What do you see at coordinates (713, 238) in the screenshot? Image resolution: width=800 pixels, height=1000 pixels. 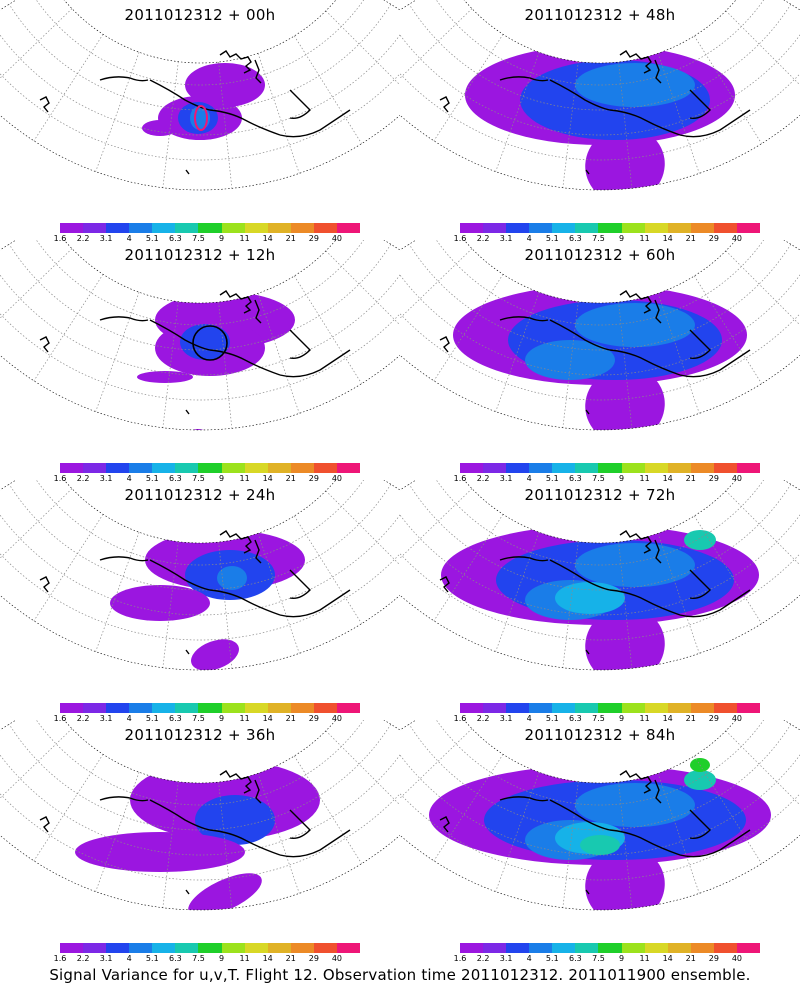 I see `colorbar-tick-label: 29` at bounding box center [713, 238].